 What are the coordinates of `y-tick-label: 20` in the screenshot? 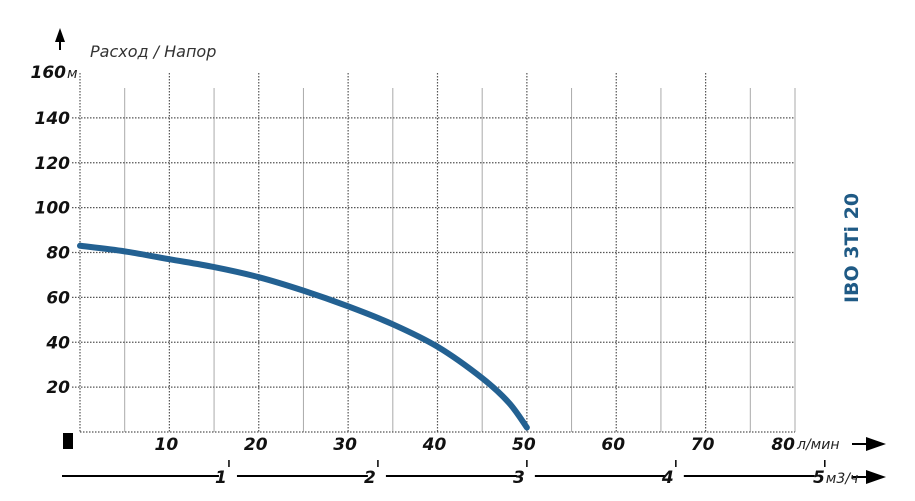 It's located at (58, 388).